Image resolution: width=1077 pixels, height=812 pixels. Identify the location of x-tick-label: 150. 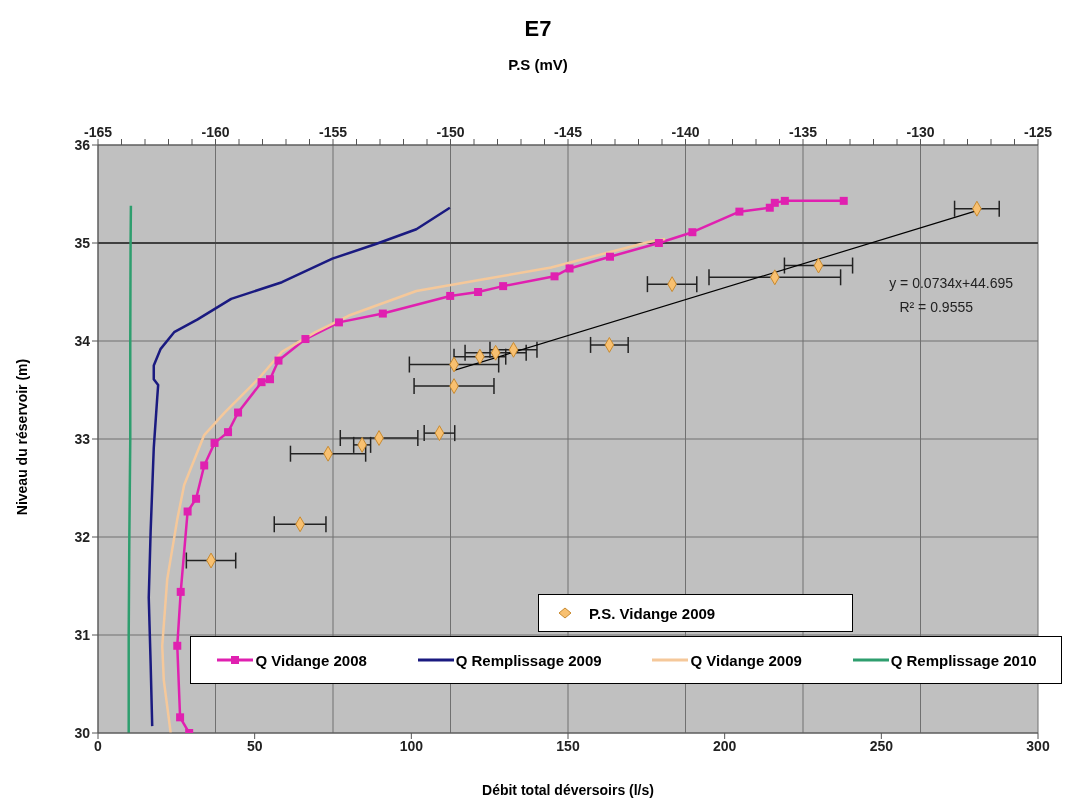
(568, 745).